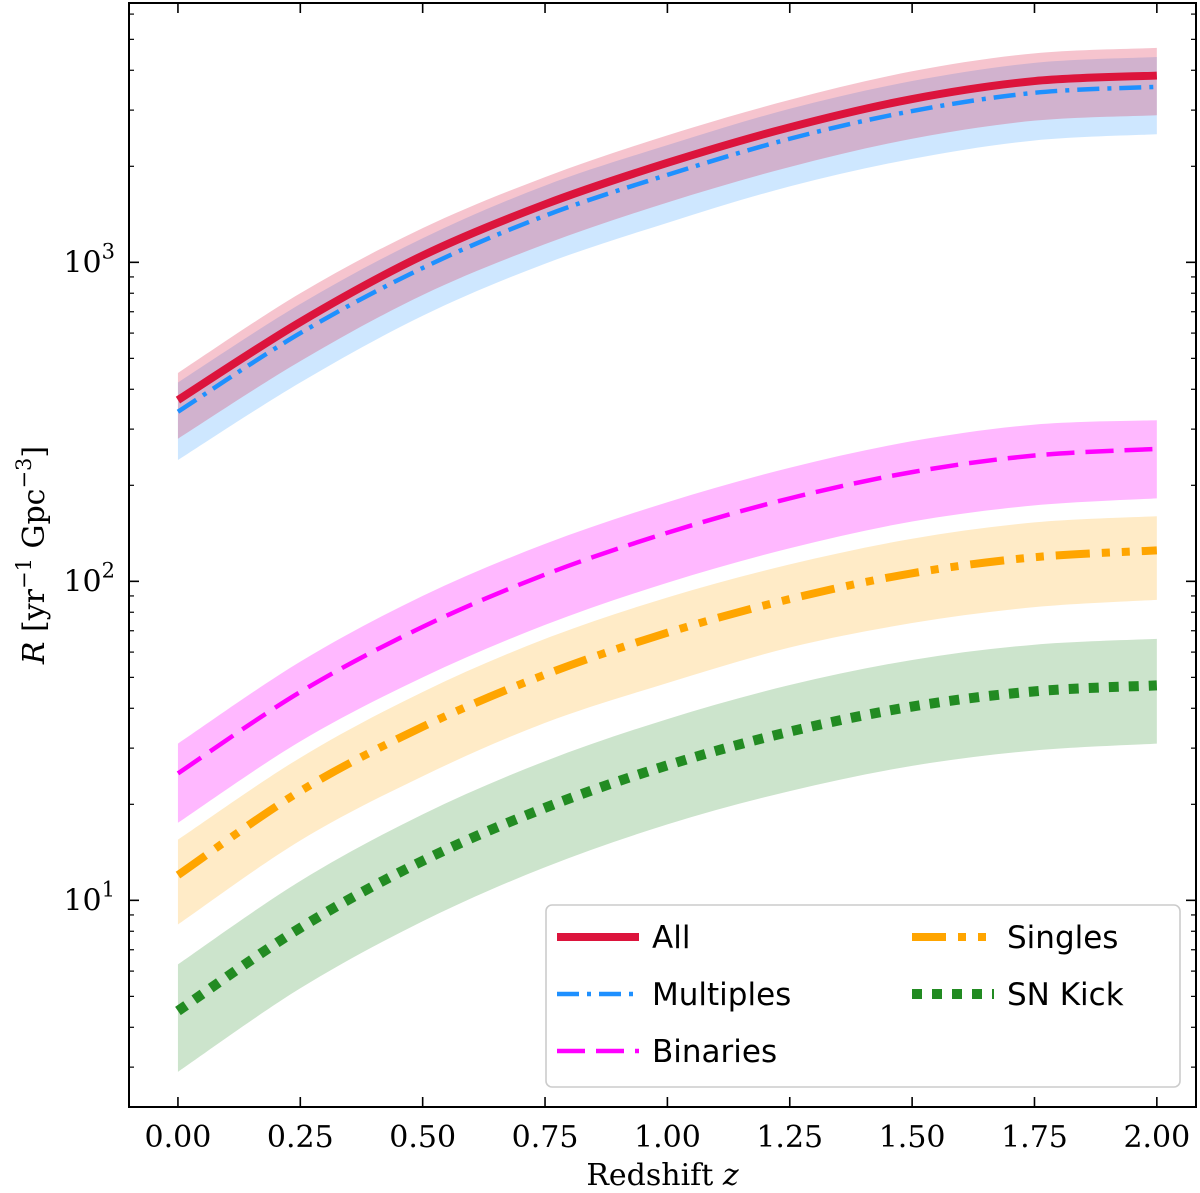 The height and width of the screenshot is (1193, 1200). What do you see at coordinates (662, 1175) in the screenshot?
I see `x-axis-label: Redshift z` at bounding box center [662, 1175].